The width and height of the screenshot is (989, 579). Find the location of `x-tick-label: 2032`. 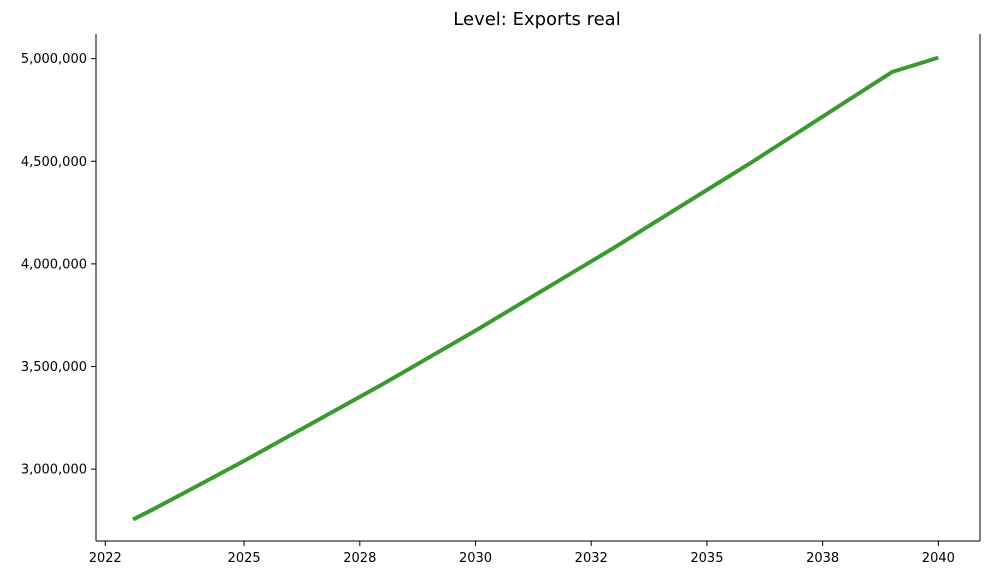

x-tick-label: 2032 is located at coordinates (591, 558).